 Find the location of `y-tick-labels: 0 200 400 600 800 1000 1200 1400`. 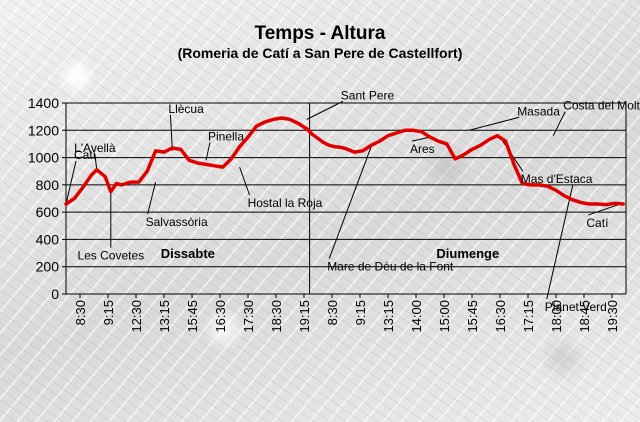

y-tick-labels: 0 200 400 600 800 1000 1200 1400 is located at coordinates (43, 198).